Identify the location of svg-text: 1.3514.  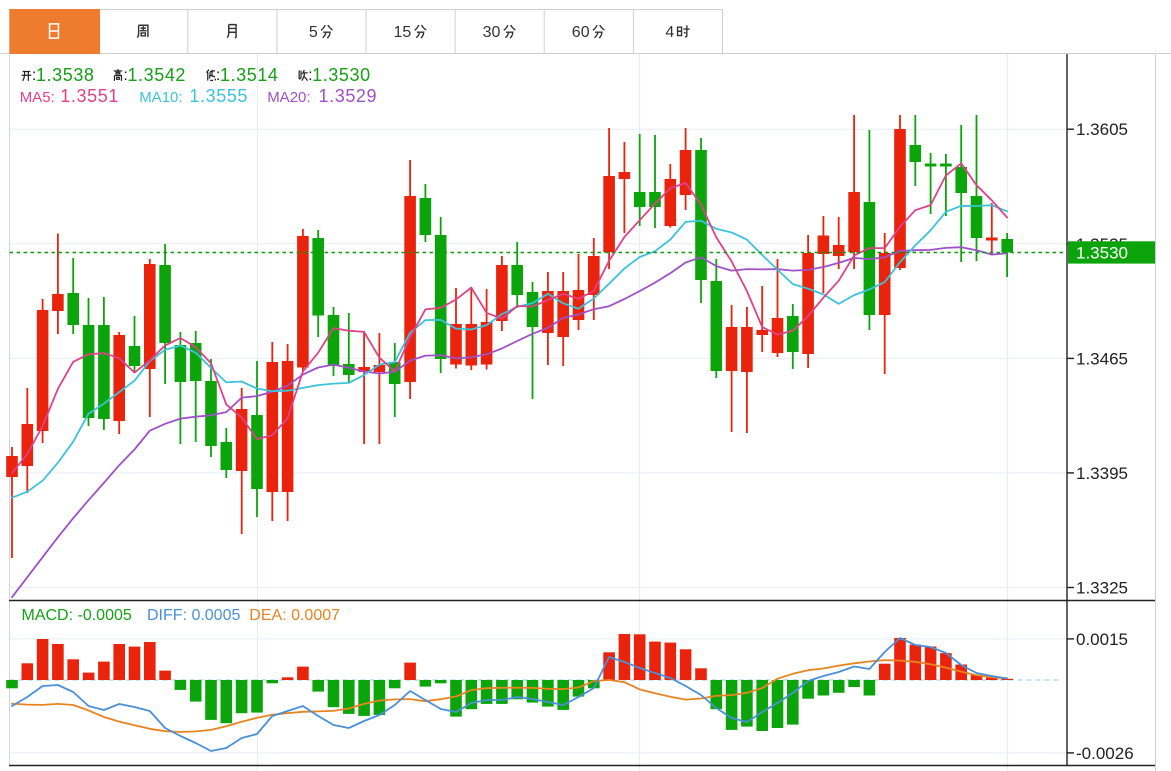
(249, 75).